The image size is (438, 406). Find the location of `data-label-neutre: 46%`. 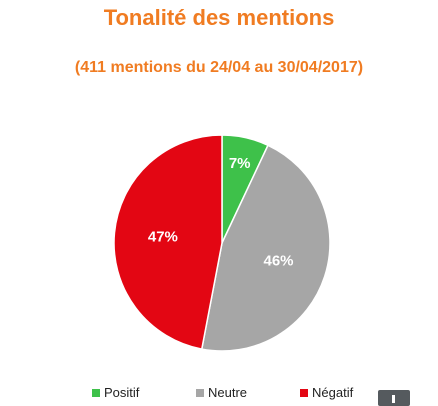

data-label-neutre: 46% is located at coordinates (278, 260).